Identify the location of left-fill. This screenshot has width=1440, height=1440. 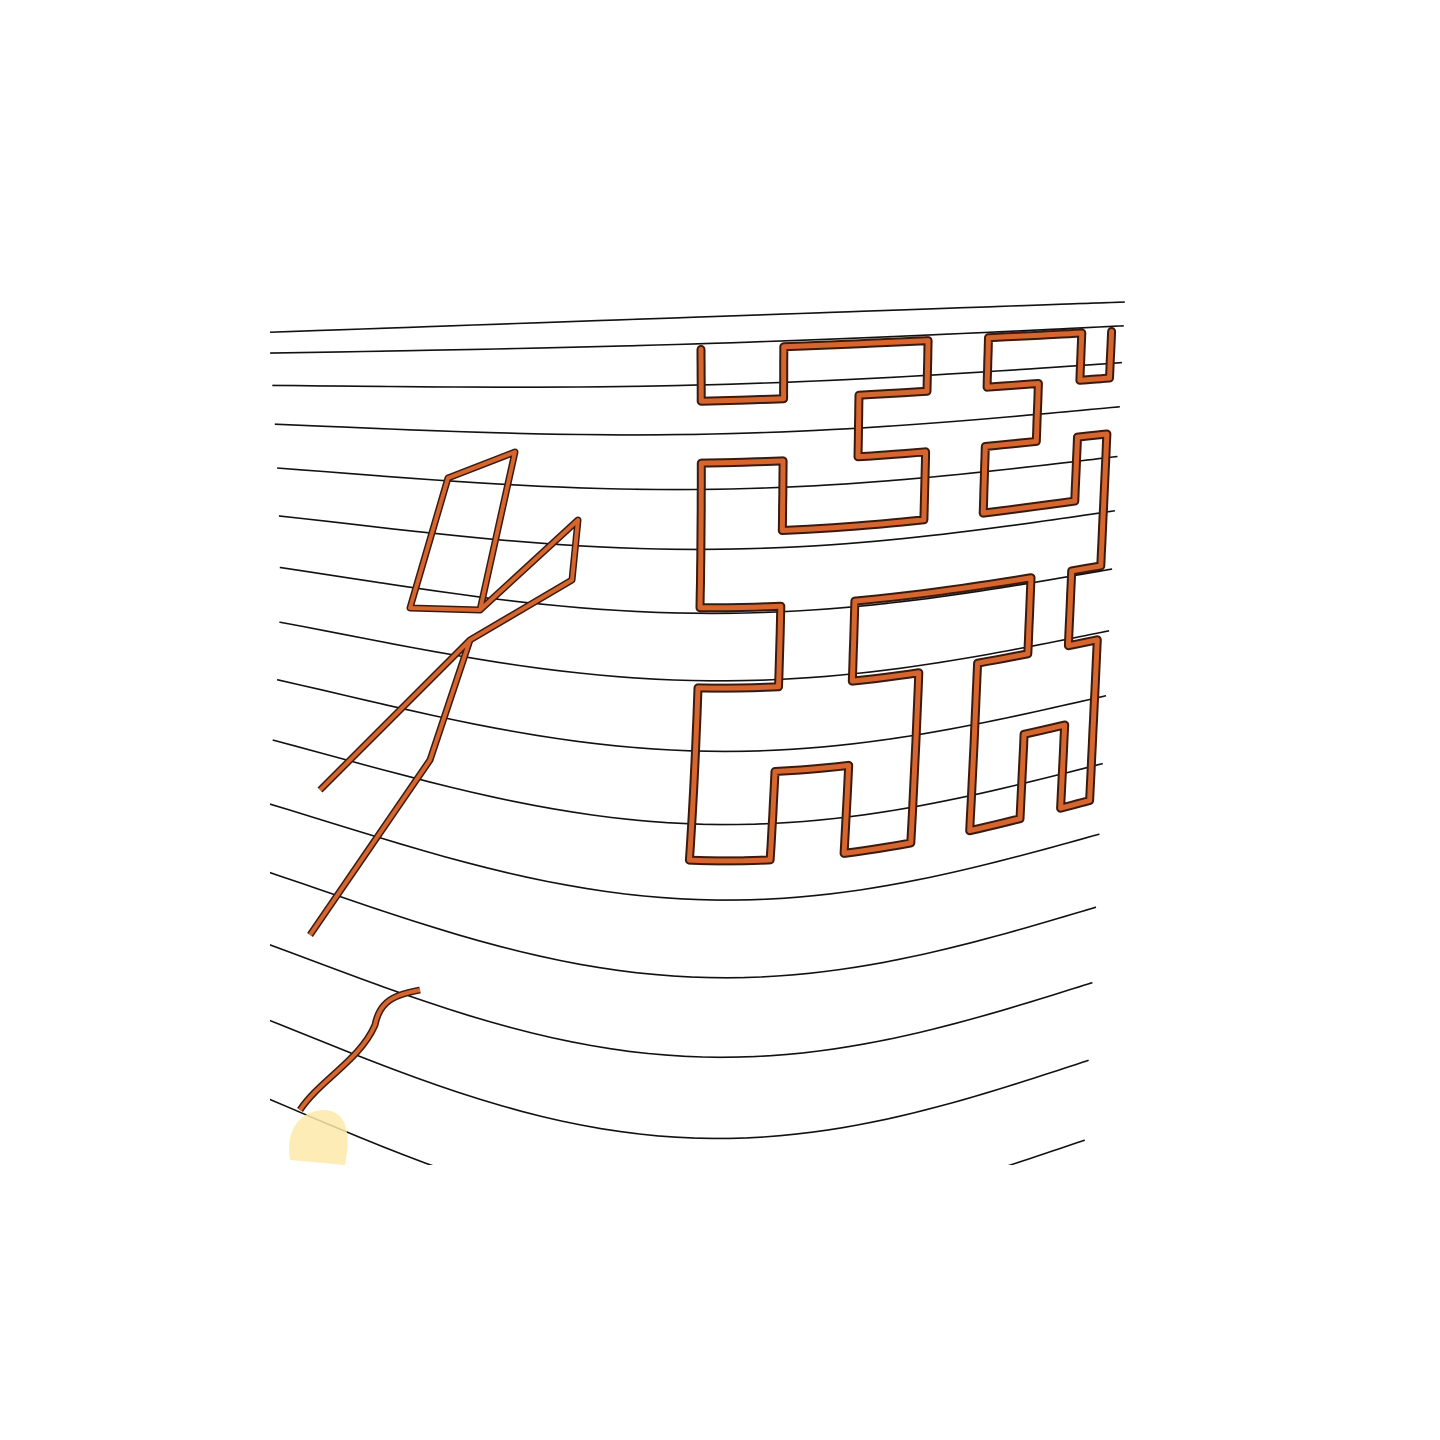
(439, 781).